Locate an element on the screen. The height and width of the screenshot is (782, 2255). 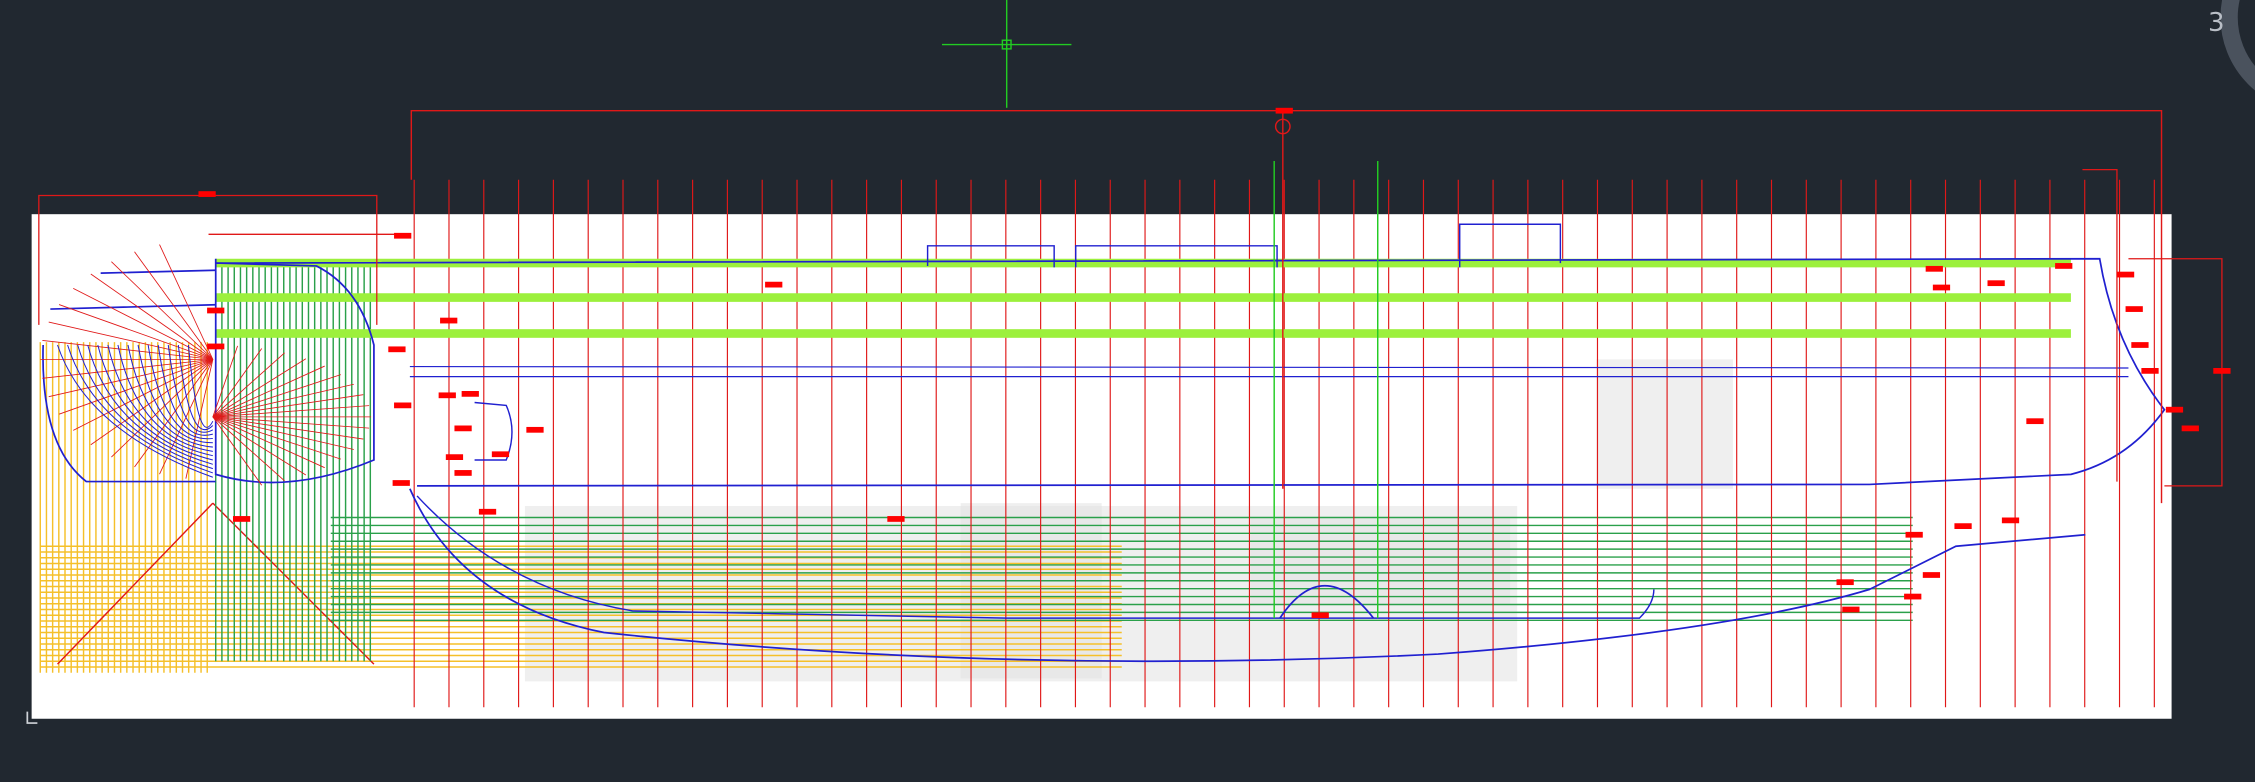
viewcube-ring-icon is located at coordinates (2237, 52).